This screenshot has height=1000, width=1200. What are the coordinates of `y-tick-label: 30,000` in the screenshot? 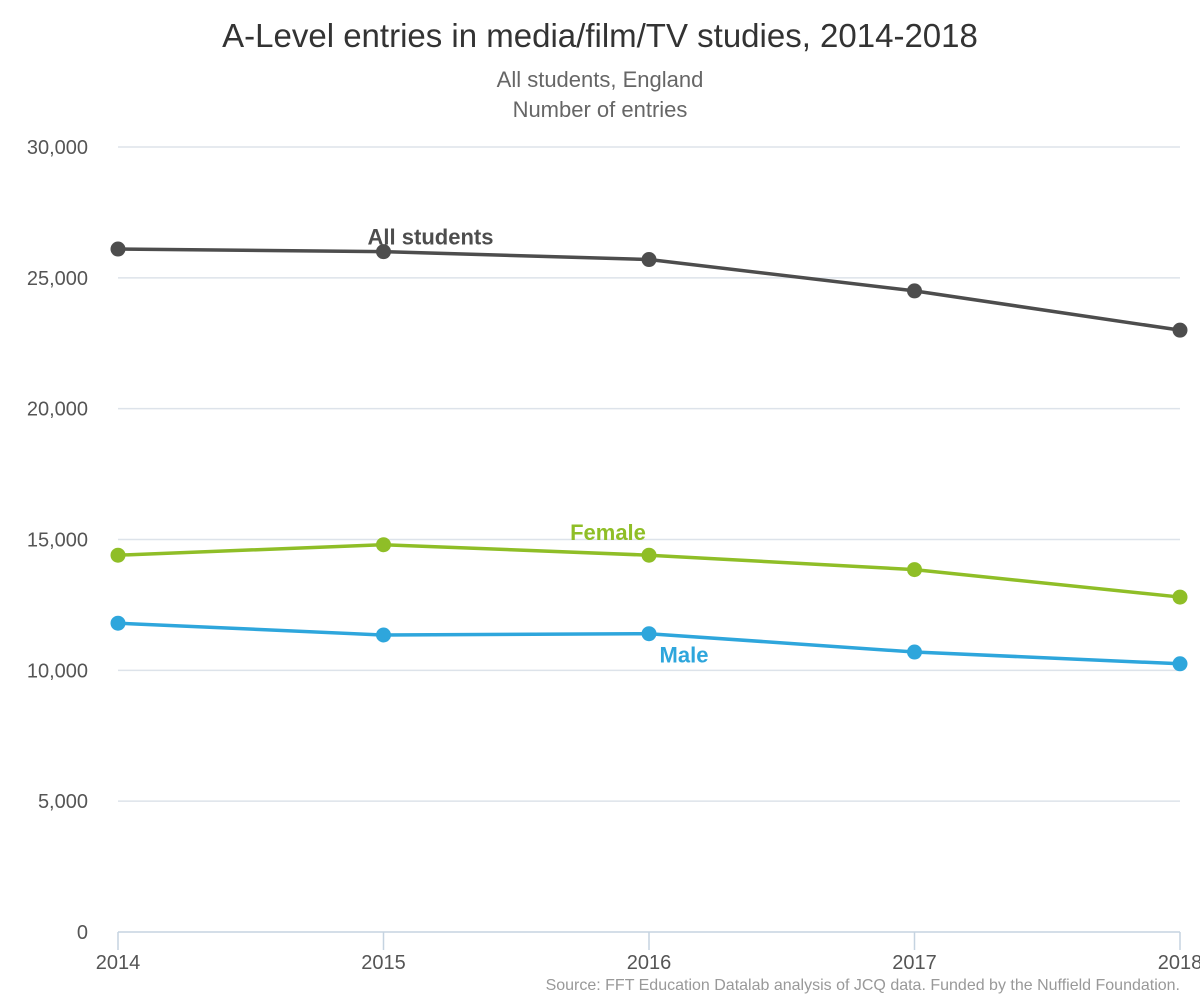 It's located at (57, 148).